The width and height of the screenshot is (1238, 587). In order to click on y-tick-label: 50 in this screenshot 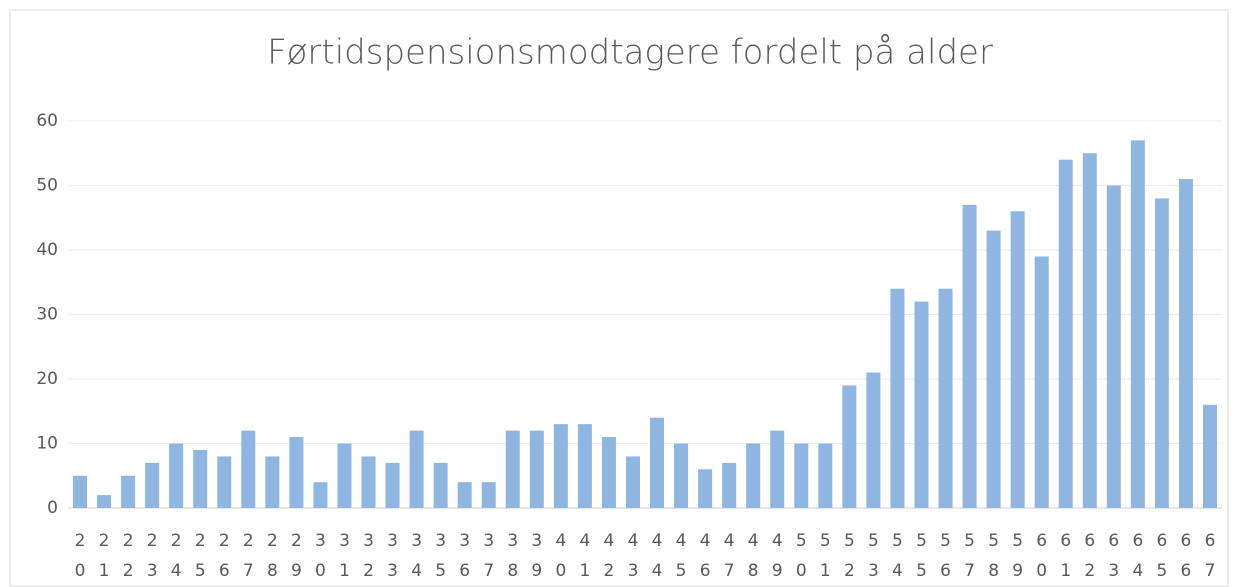, I will do `click(47, 186)`.